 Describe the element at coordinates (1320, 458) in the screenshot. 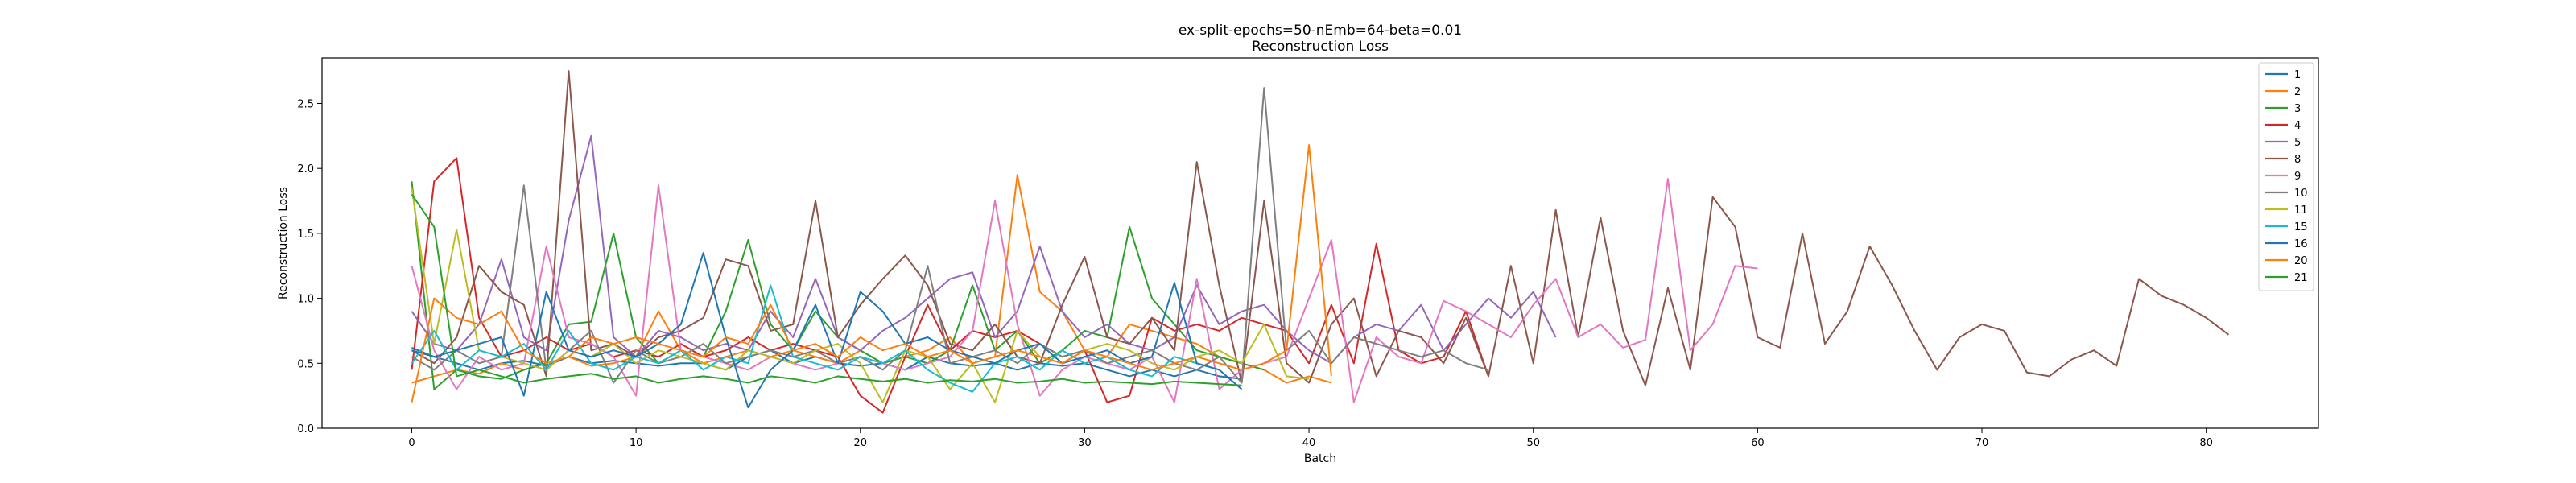

I see `x-axis-label: Batch` at that location.